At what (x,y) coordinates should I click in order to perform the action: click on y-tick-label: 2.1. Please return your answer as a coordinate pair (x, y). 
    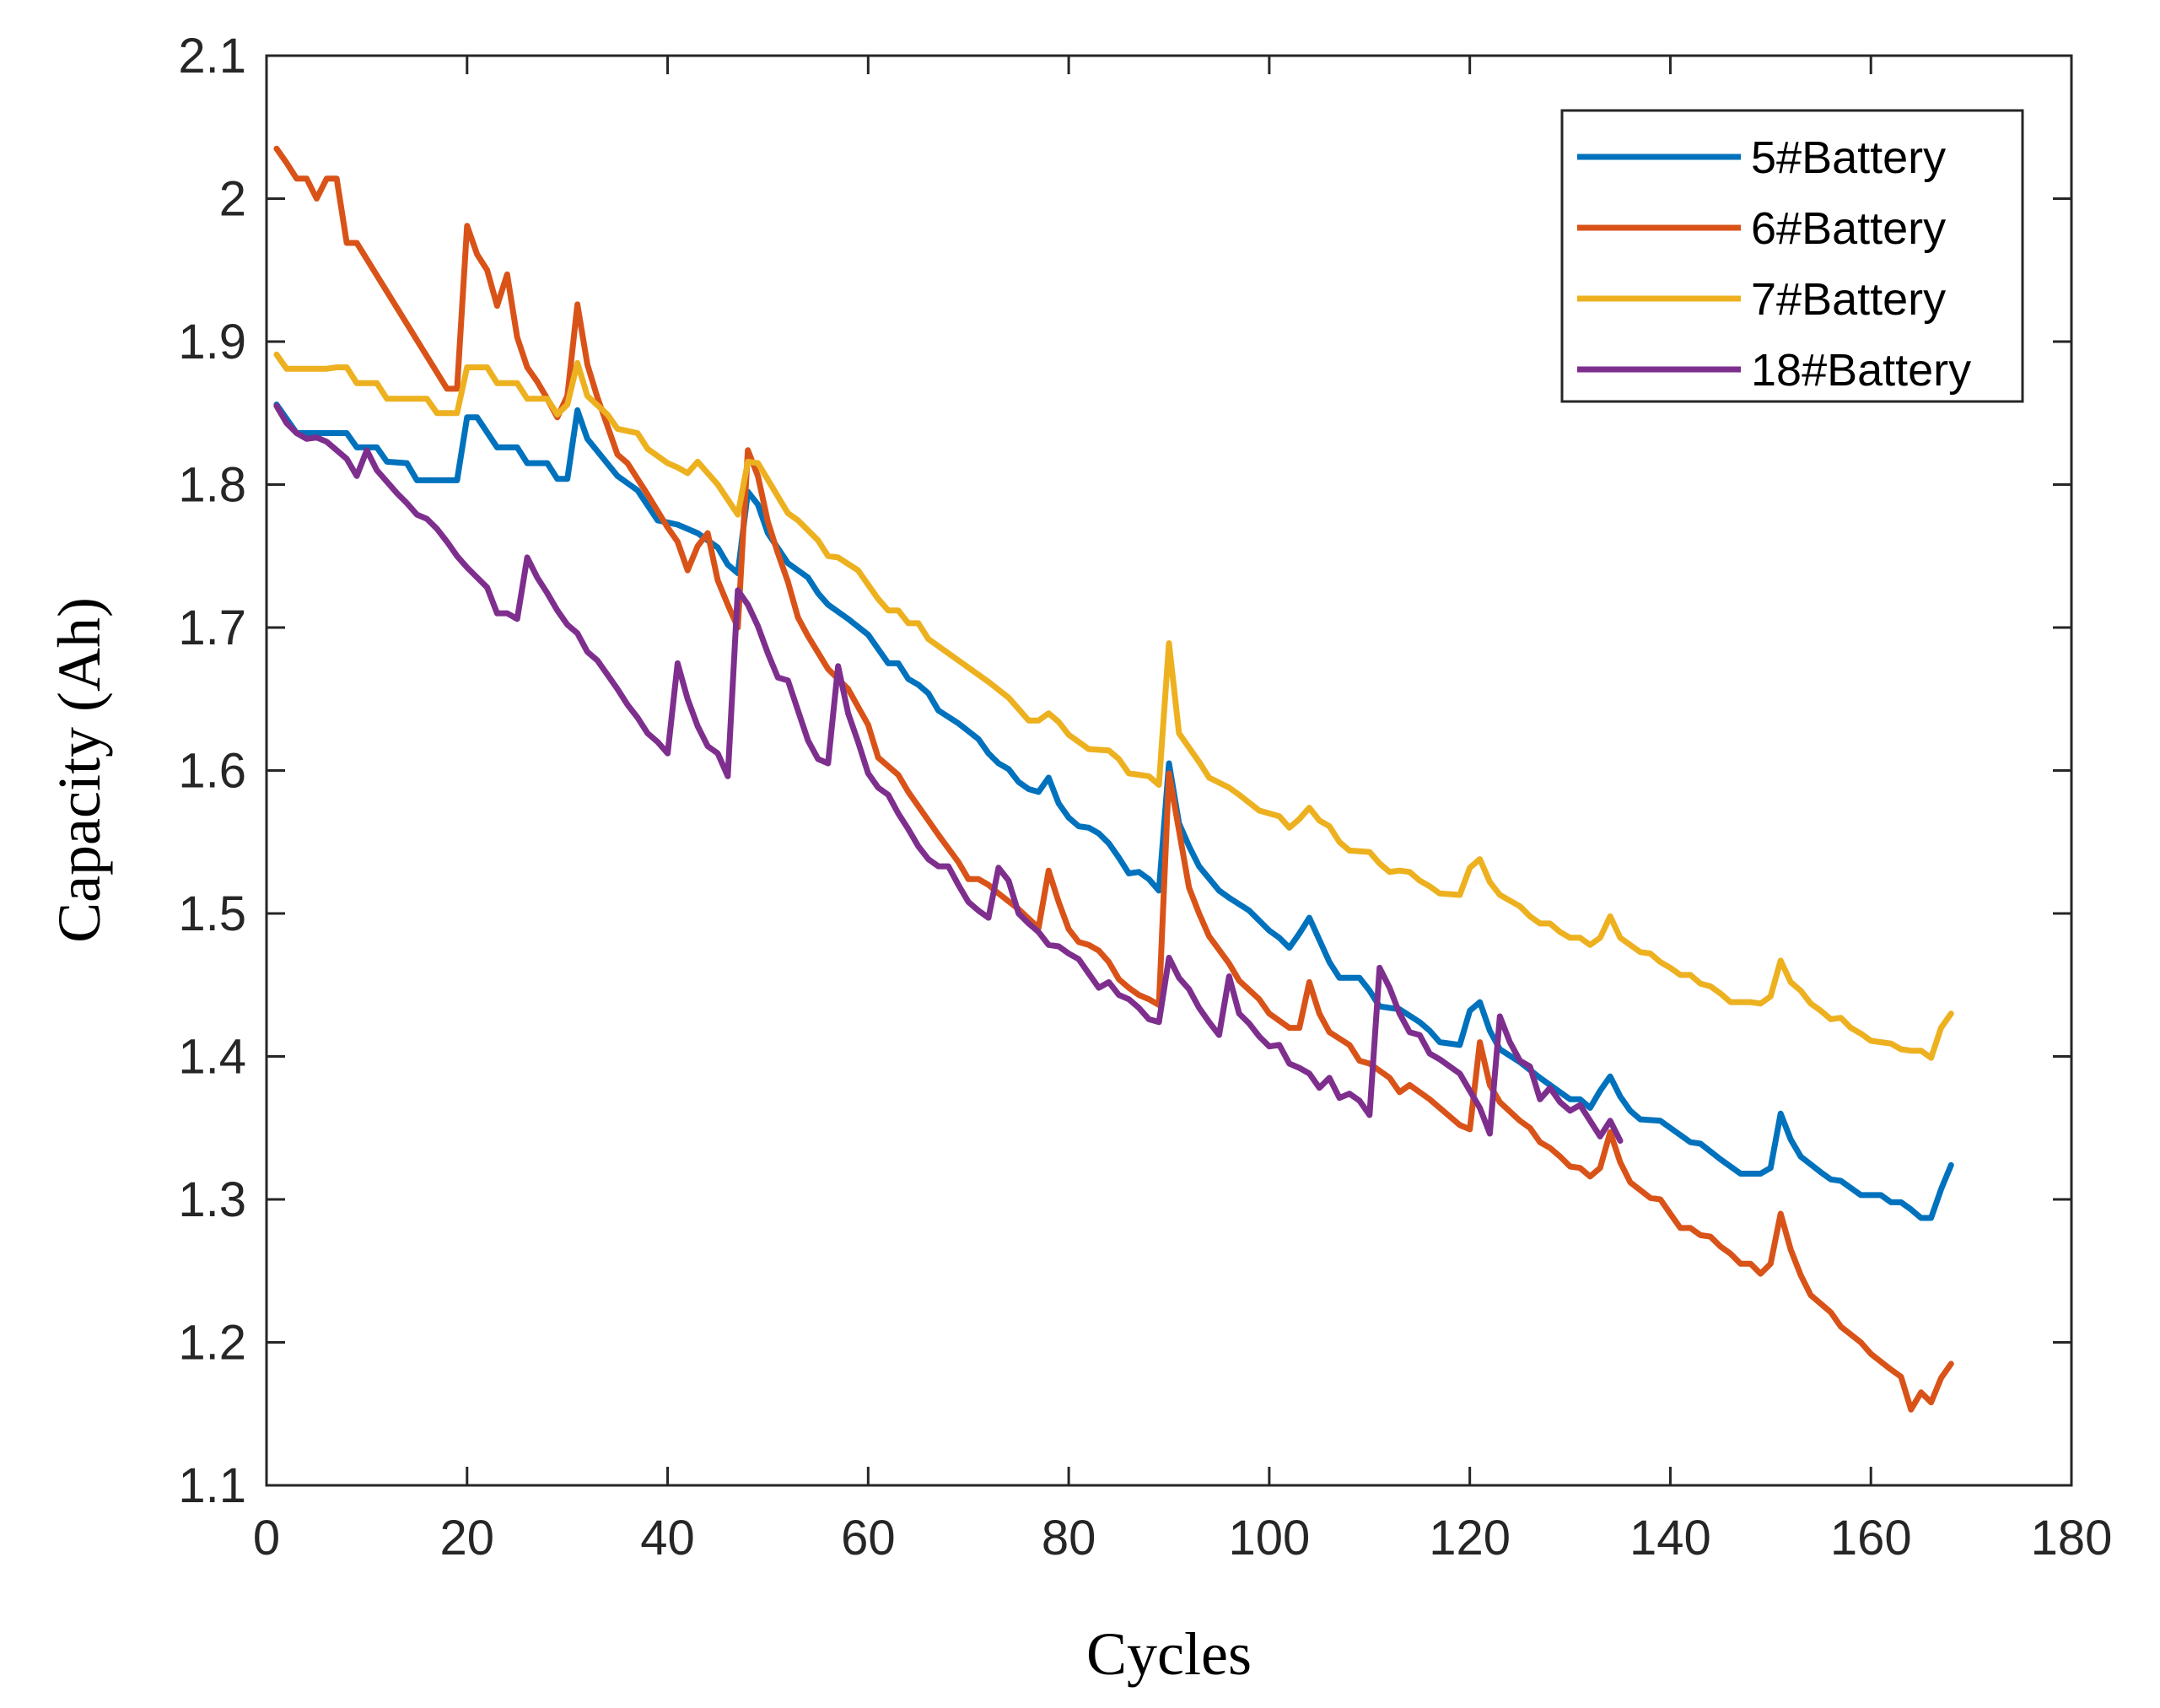
    Looking at the image, I should click on (212, 56).